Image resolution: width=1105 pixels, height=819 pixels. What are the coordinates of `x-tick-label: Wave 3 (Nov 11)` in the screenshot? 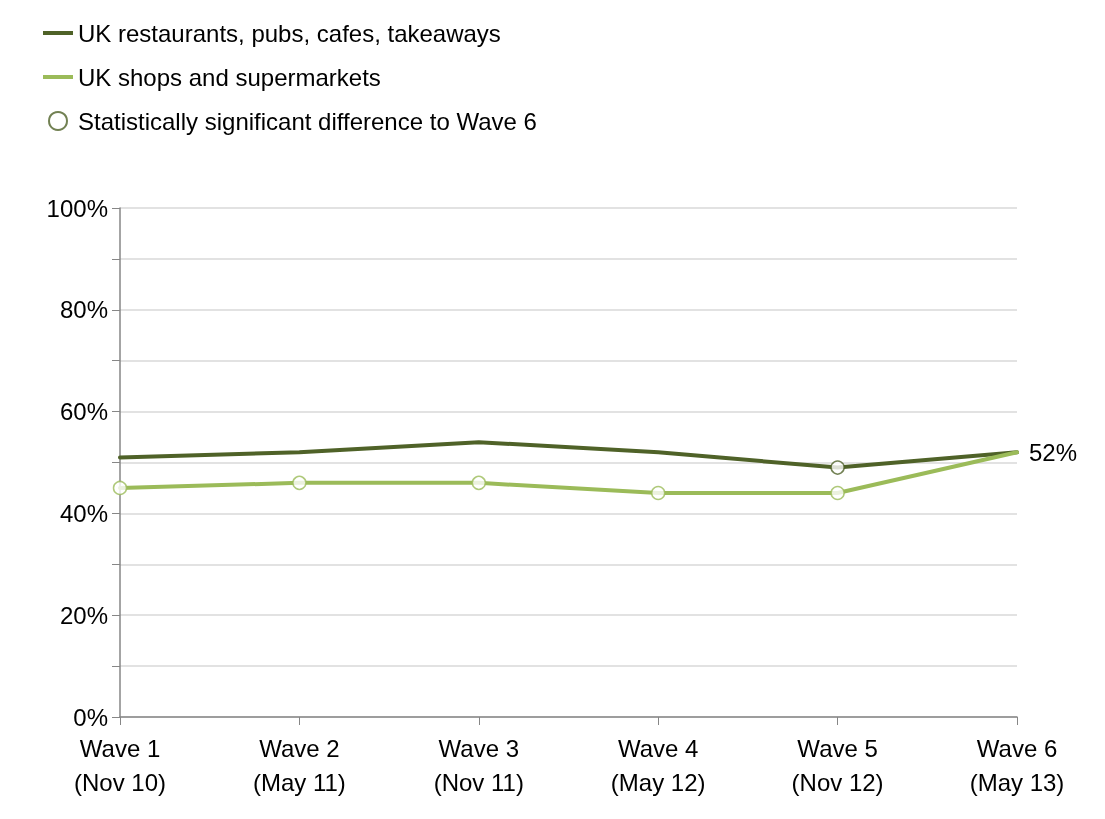 It's located at (478, 765).